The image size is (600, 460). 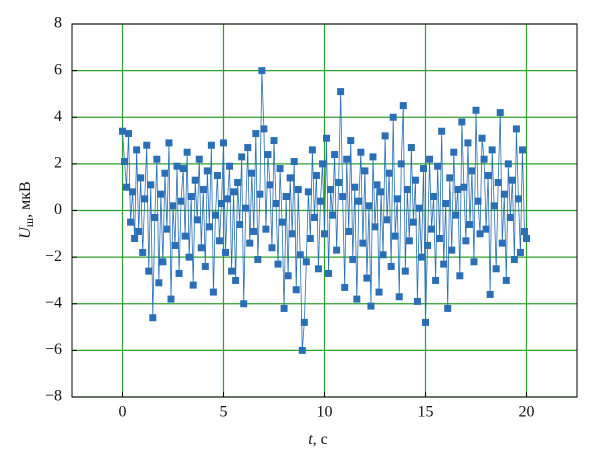 What do you see at coordinates (58, 23) in the screenshot?
I see `y-tick-label: 8` at bounding box center [58, 23].